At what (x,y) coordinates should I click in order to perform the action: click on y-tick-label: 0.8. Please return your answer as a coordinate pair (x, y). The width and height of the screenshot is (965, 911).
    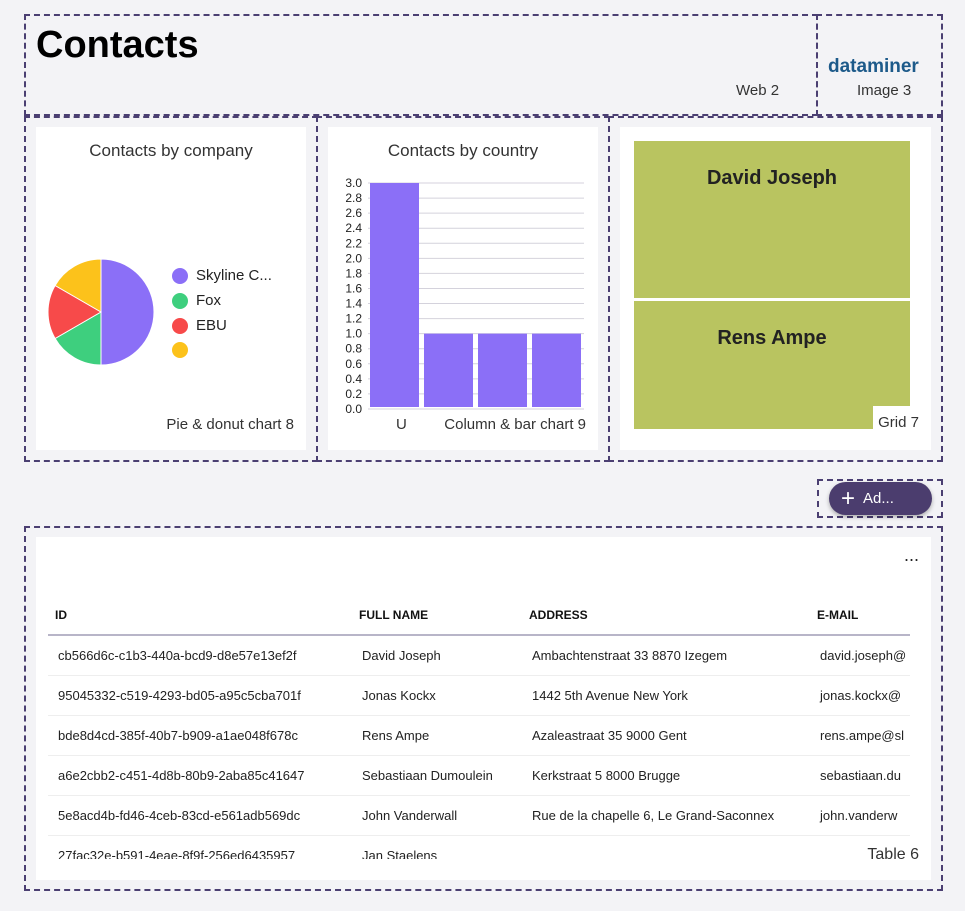
    Looking at the image, I should click on (353, 349).